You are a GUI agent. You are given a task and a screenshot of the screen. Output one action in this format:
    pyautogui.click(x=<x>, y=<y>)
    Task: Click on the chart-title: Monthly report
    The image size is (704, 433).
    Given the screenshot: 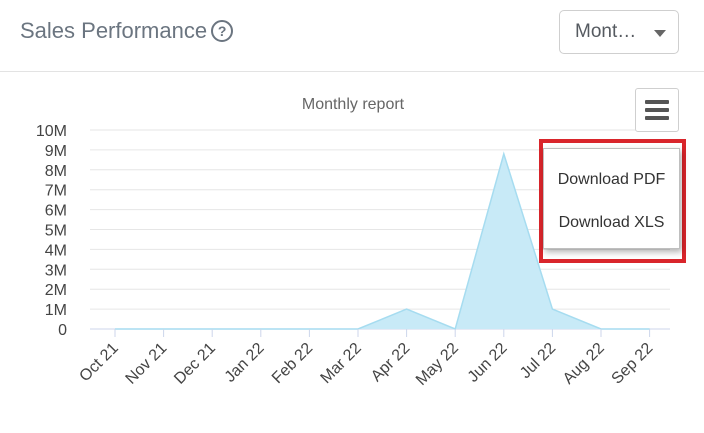 What is the action you would take?
    pyautogui.click(x=353, y=104)
    